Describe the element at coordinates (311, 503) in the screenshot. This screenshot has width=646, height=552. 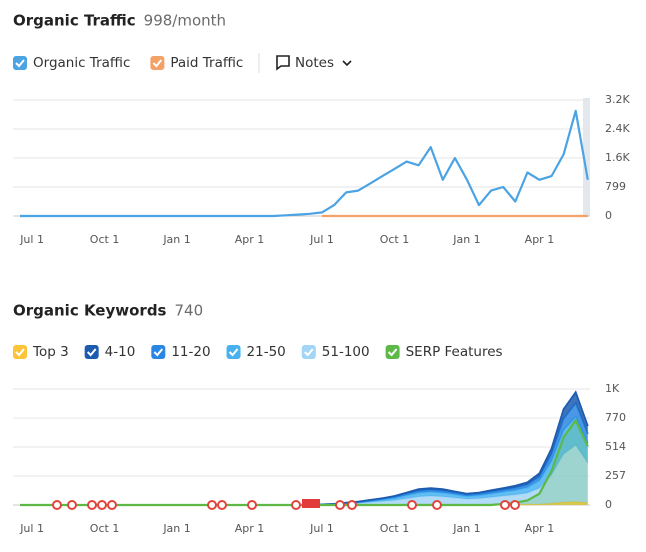
I see `note-marker` at that location.